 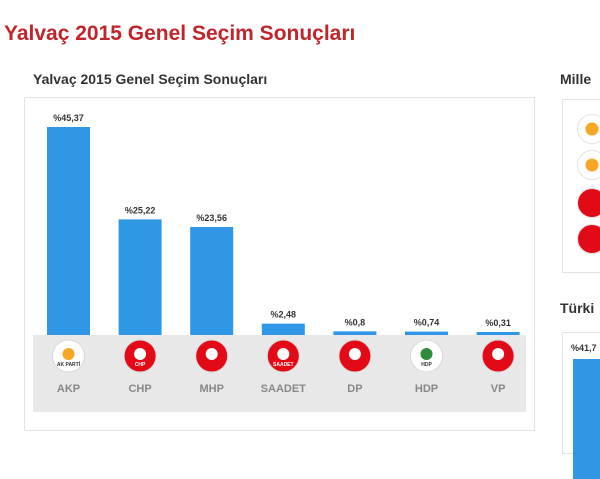 What do you see at coordinates (211, 218) in the screenshot?
I see `value-label: %23,56` at bounding box center [211, 218].